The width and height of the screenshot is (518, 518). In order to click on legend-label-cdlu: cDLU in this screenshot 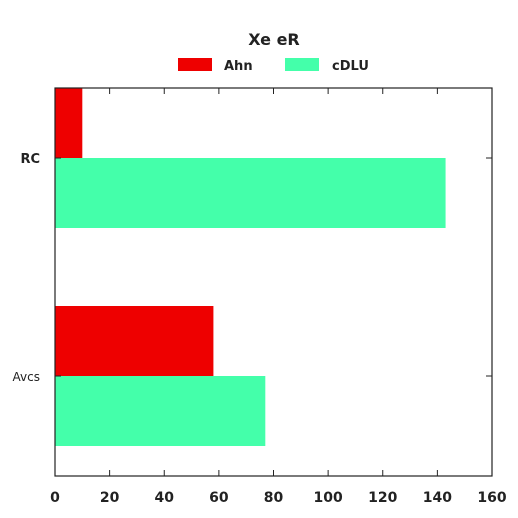, I will do `click(350, 66)`.